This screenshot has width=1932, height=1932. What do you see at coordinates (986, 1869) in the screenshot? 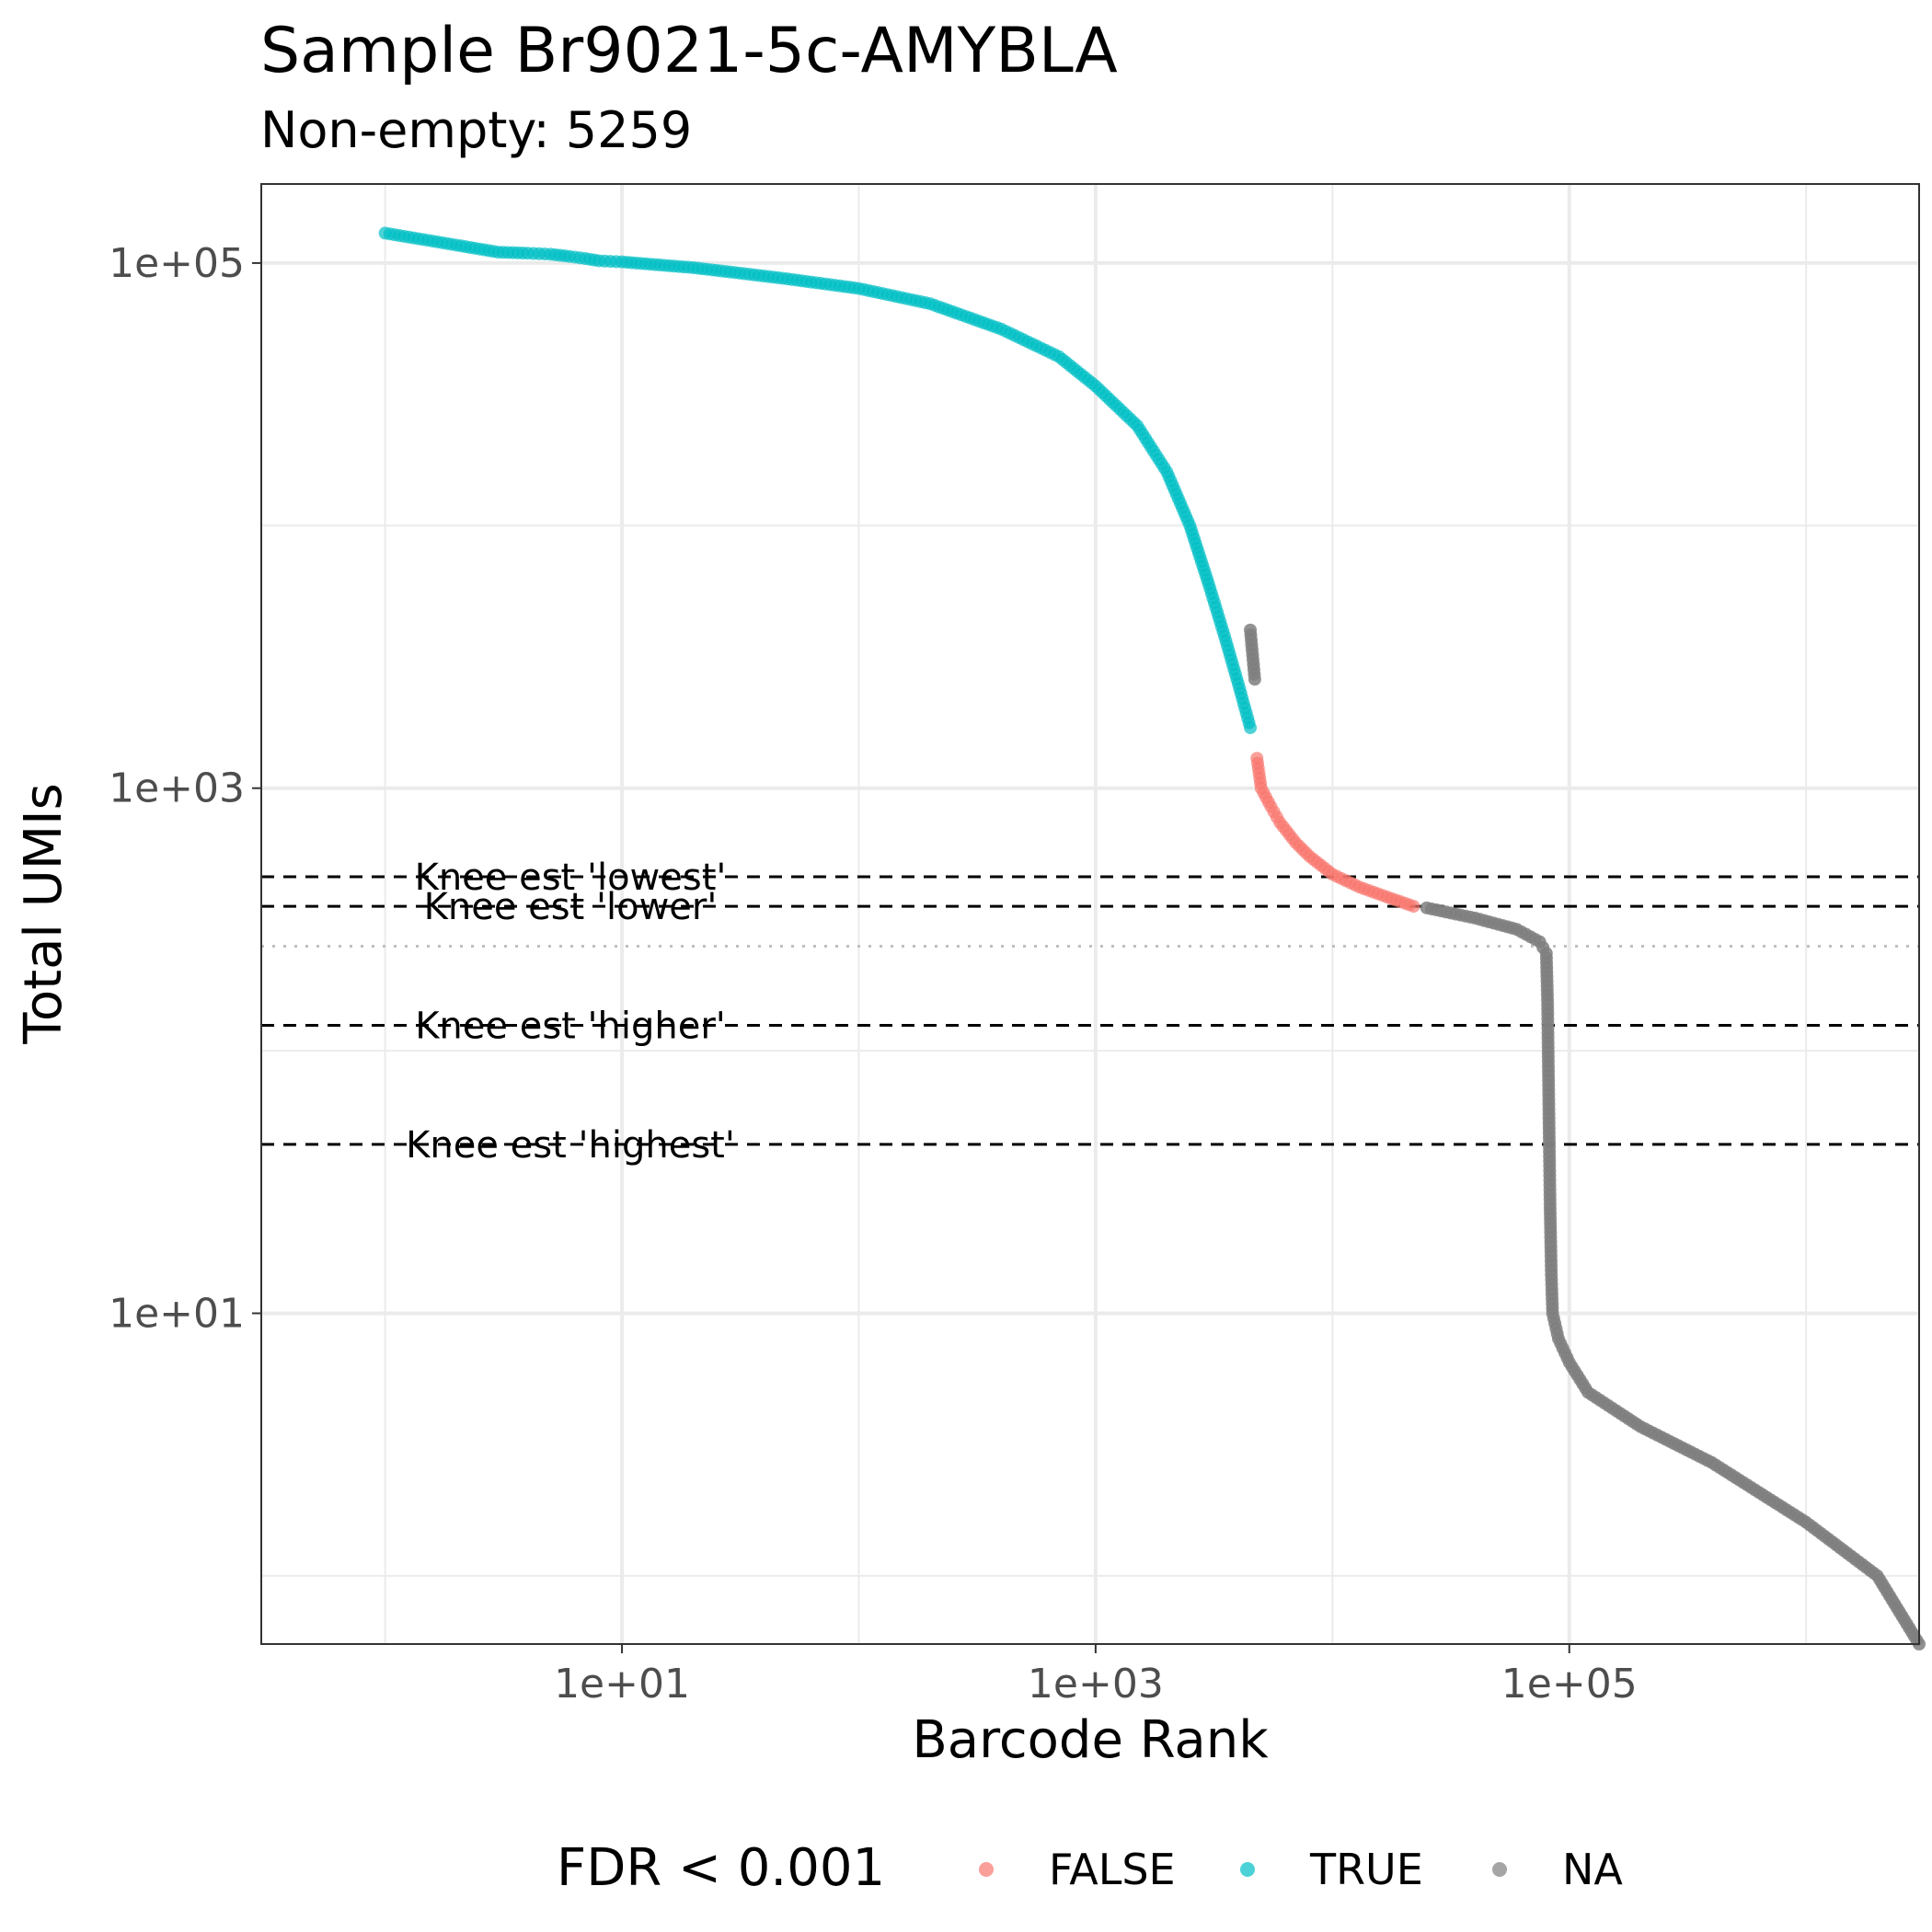
I see `legend-key-false` at bounding box center [986, 1869].